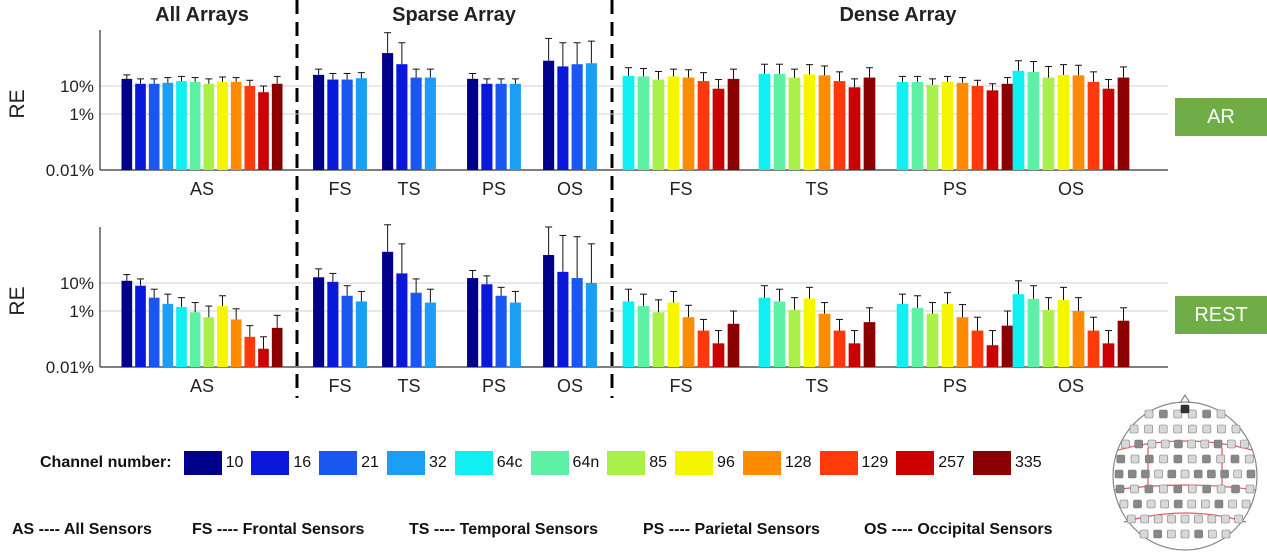 This screenshot has height=558, width=1267. What do you see at coordinates (370, 462) in the screenshot?
I see `legend-label: 21` at bounding box center [370, 462].